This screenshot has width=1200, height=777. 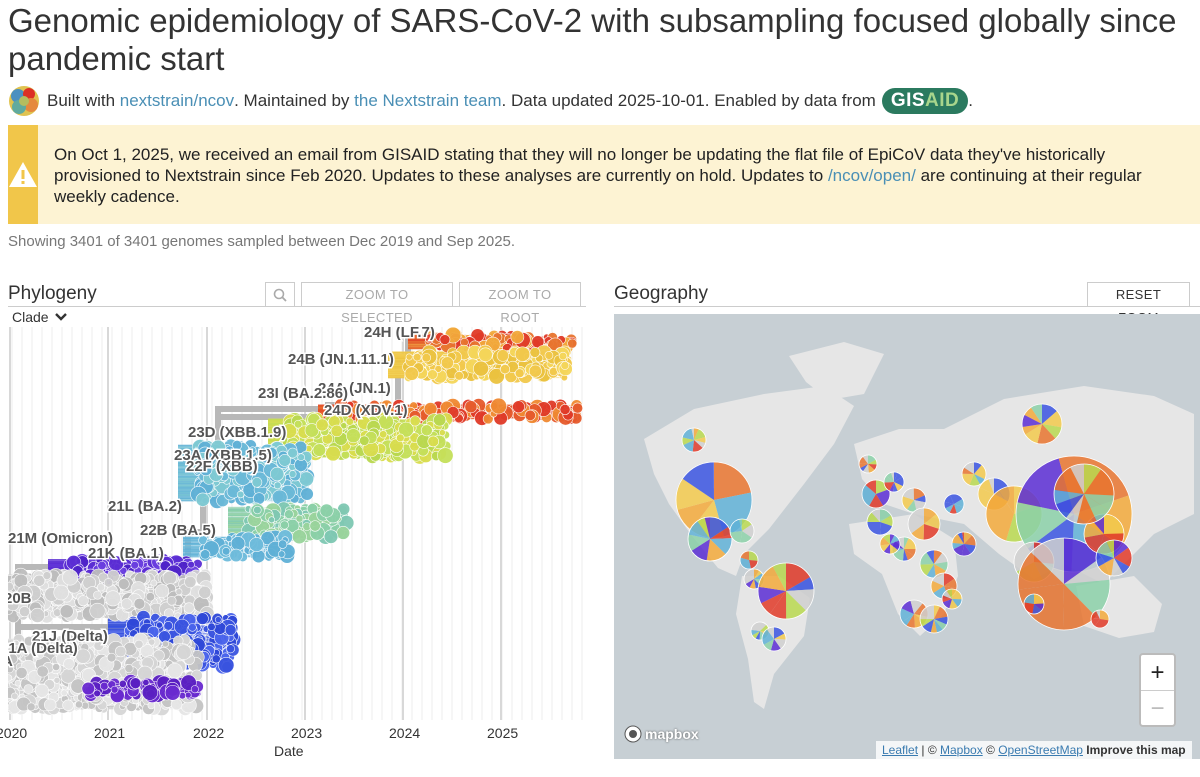 What do you see at coordinates (925, 101) in the screenshot?
I see `gisaid-logo: GISAID` at bounding box center [925, 101].